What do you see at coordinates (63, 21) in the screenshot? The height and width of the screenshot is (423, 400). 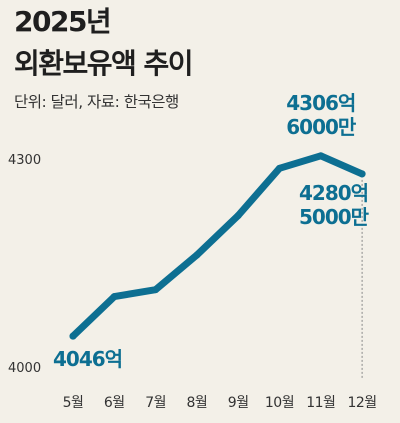 I see `chart-title-year: 2025년` at bounding box center [63, 21].